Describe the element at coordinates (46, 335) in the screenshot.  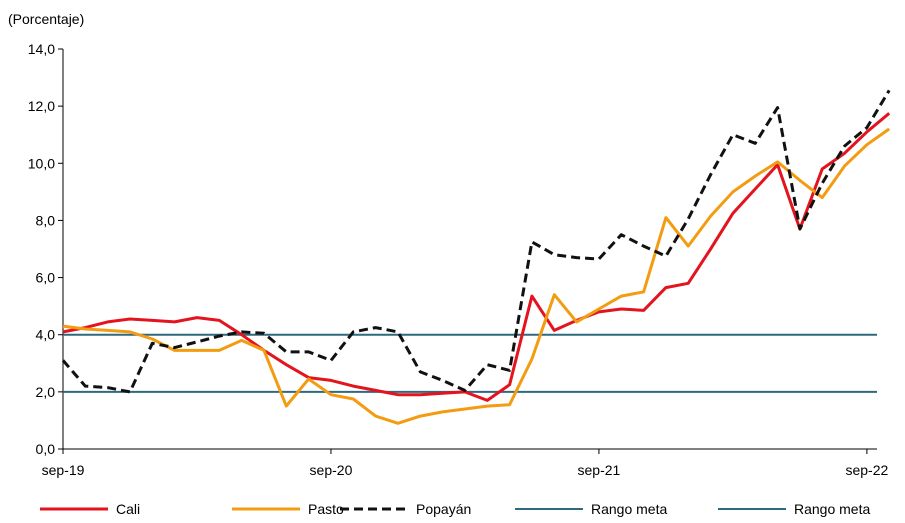
I see `y-tick-label: 4,0` at that location.